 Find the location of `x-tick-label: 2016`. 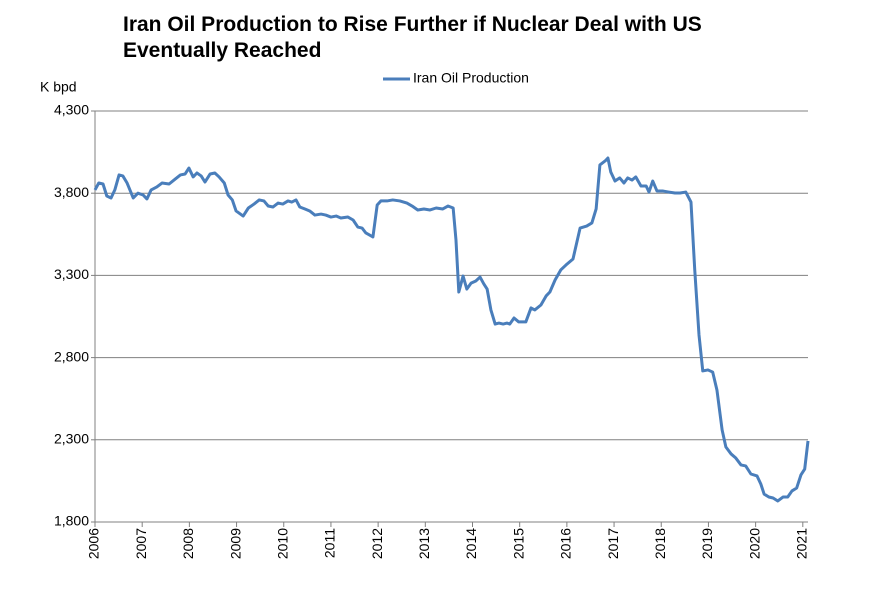

x-tick-label: 2016 is located at coordinates (566, 543).